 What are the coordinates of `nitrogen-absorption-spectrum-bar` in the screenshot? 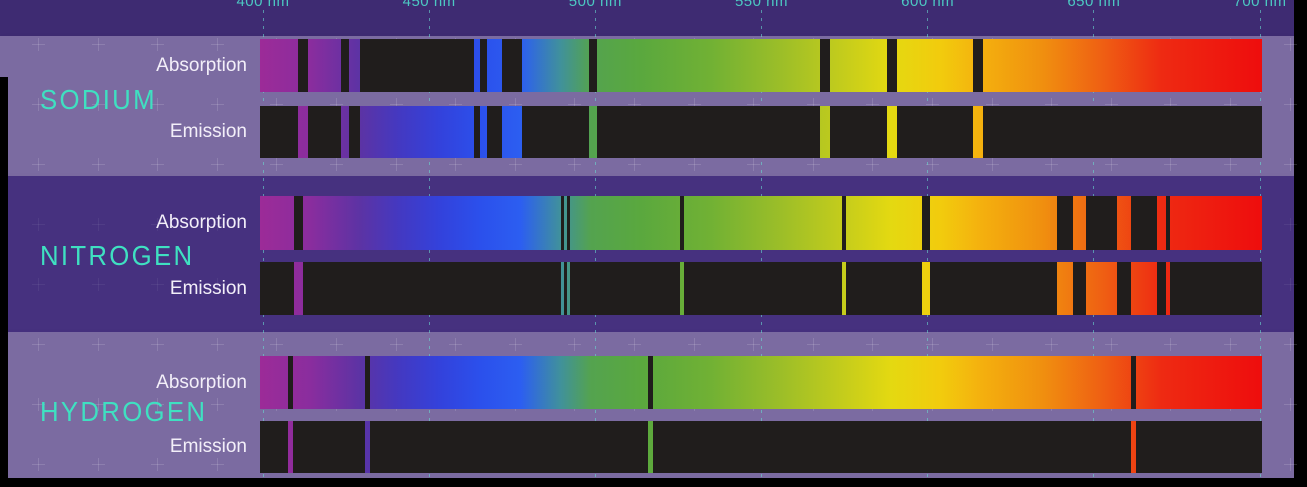 It's located at (761, 223).